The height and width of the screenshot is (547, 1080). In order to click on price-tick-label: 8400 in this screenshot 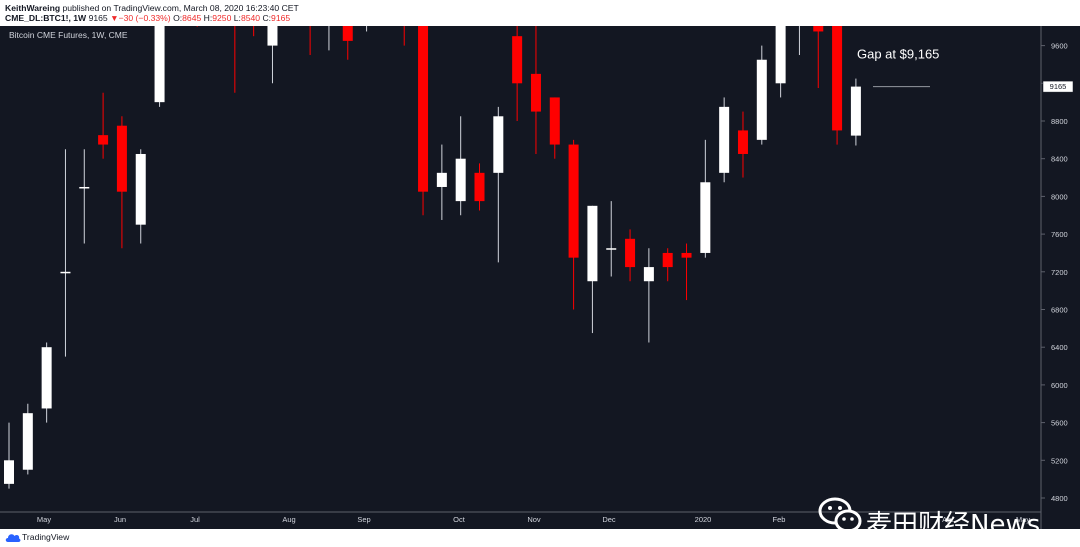, I will do `click(1059, 159)`.